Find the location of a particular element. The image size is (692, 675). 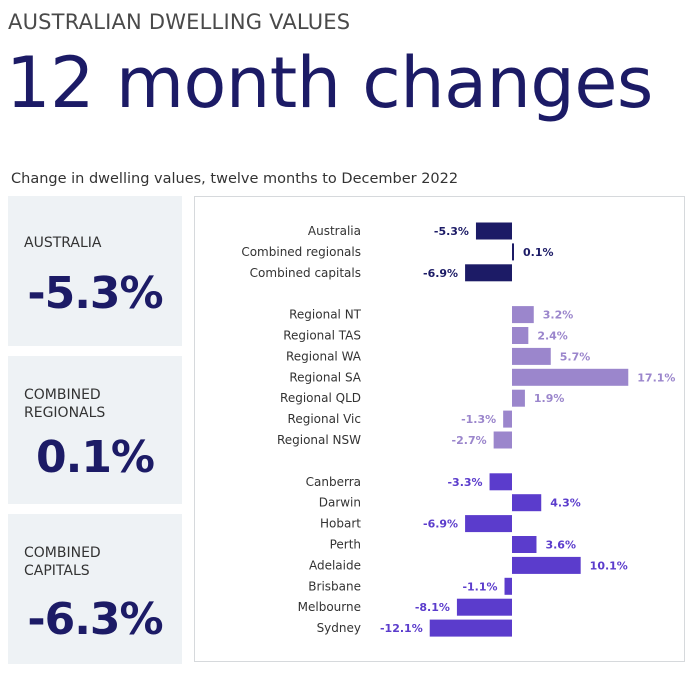

card-australia: AUSTRALIA -5.3% is located at coordinates (95, 271).